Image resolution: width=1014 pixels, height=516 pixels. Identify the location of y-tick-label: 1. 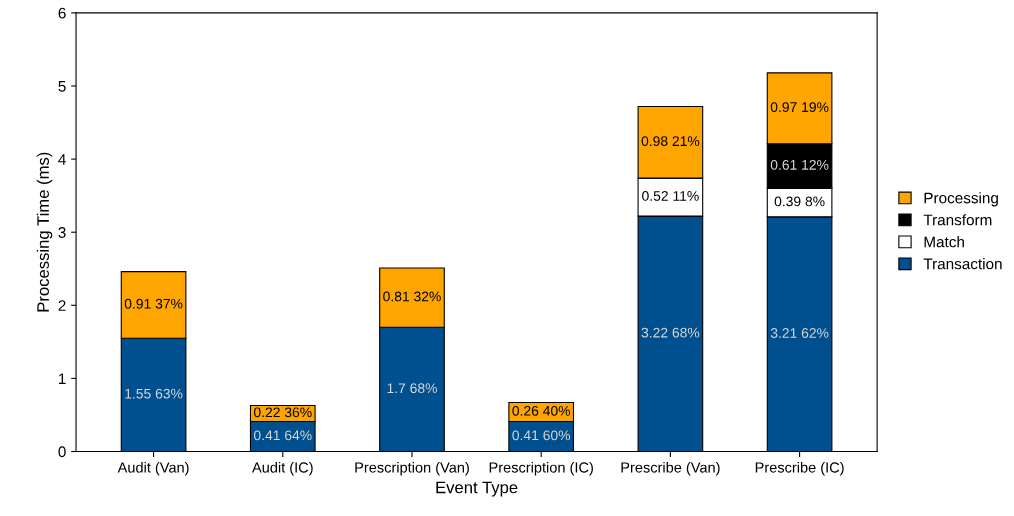
(62, 378).